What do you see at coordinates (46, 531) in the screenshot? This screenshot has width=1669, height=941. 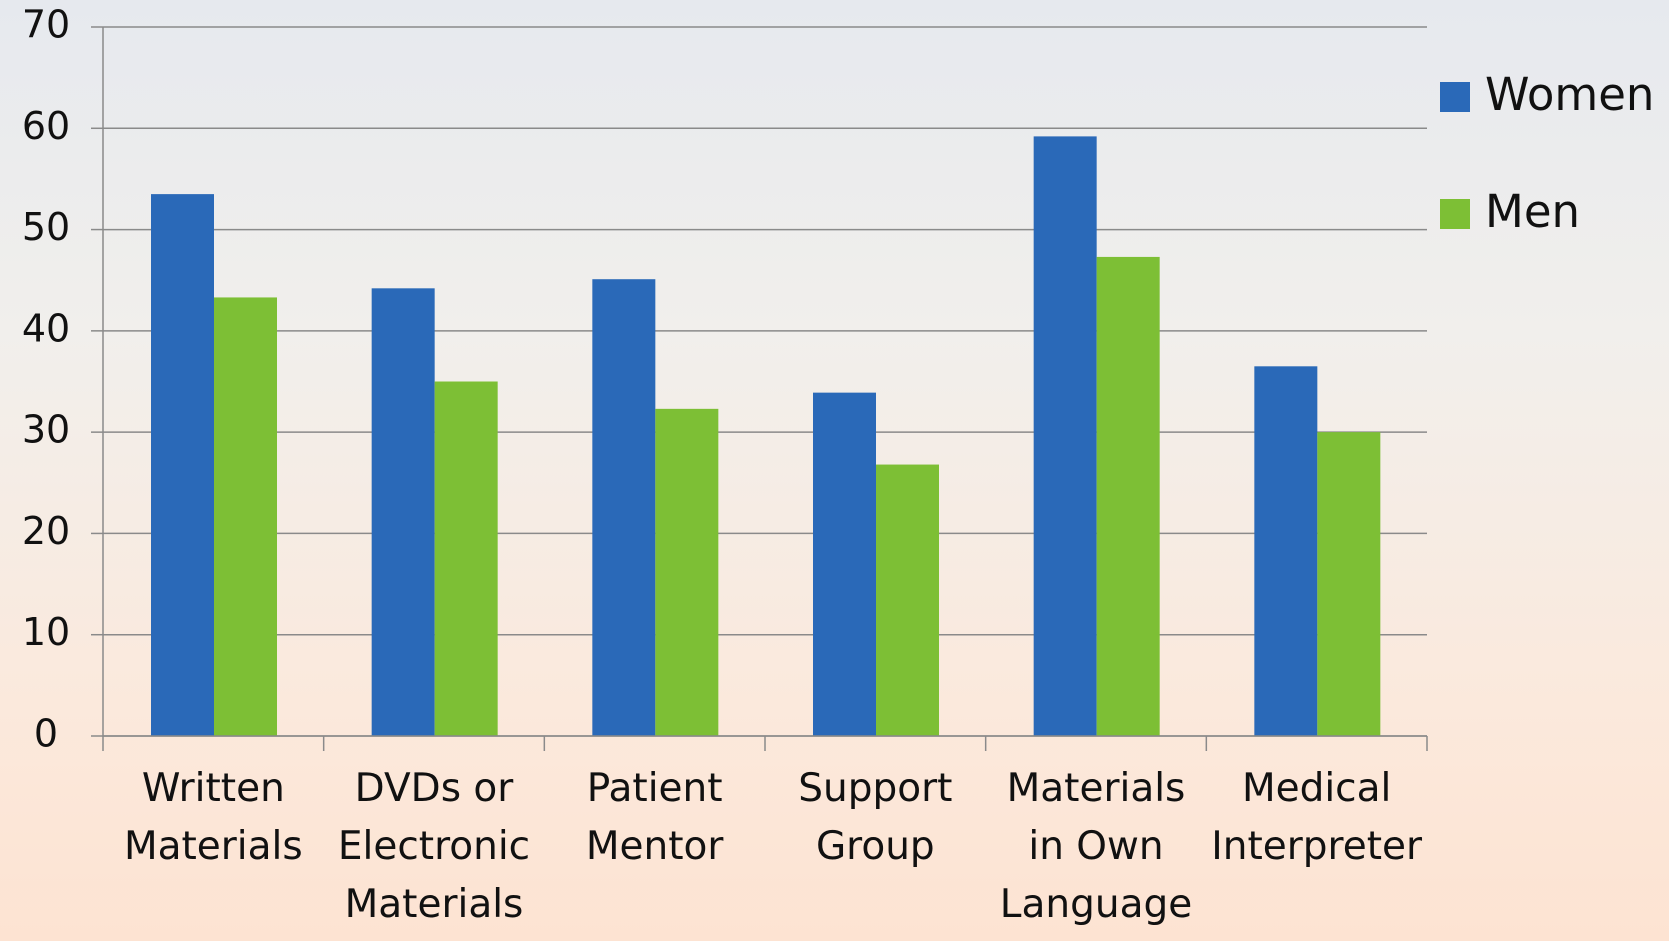 I see `y-tick-label: 20` at bounding box center [46, 531].